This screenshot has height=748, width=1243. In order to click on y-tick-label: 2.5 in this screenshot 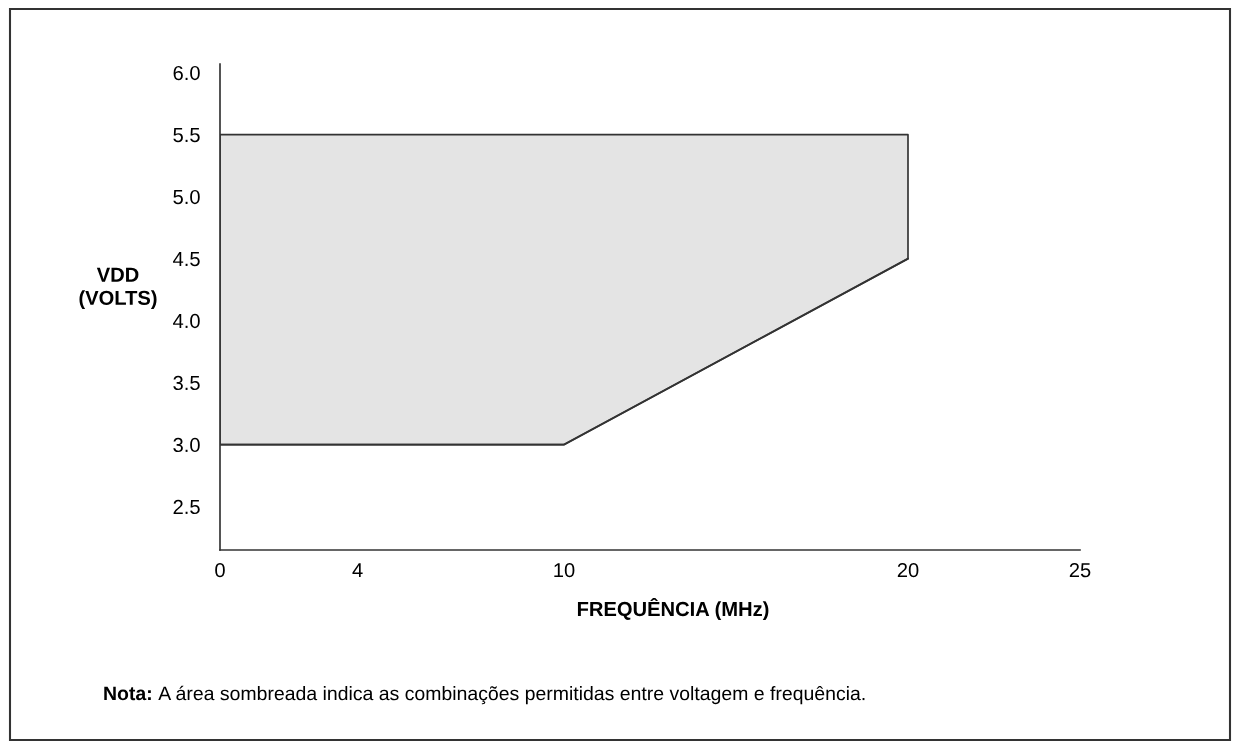, I will do `click(186, 507)`.